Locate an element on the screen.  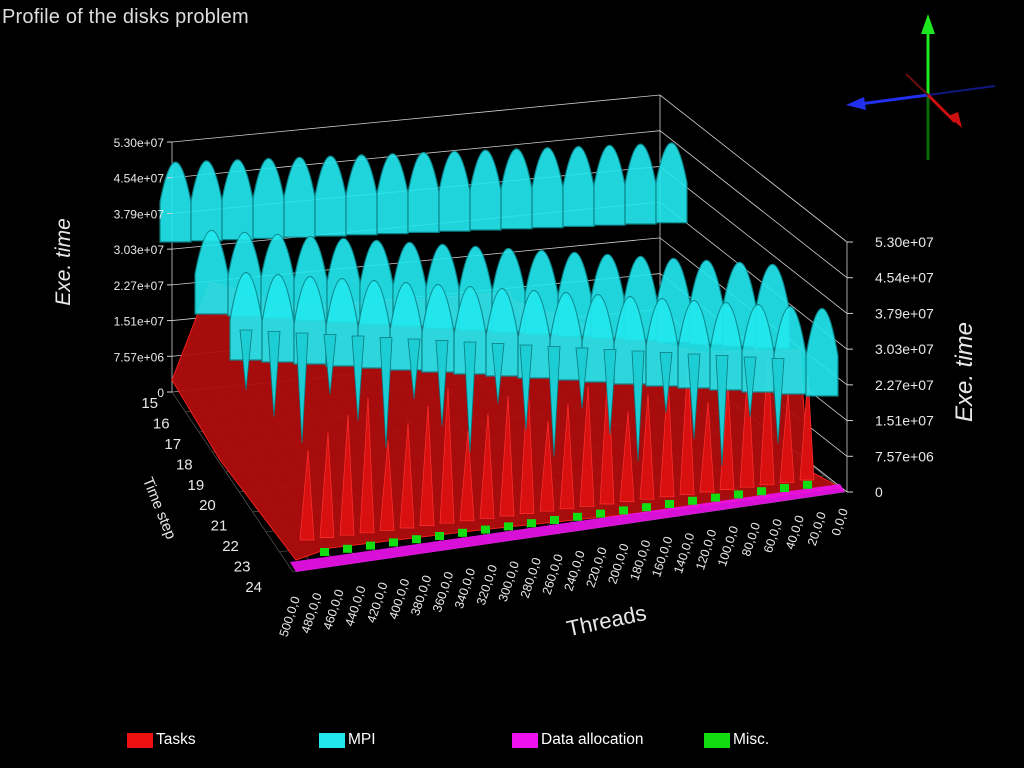
time-step-tick: 23 is located at coordinates (242, 567).